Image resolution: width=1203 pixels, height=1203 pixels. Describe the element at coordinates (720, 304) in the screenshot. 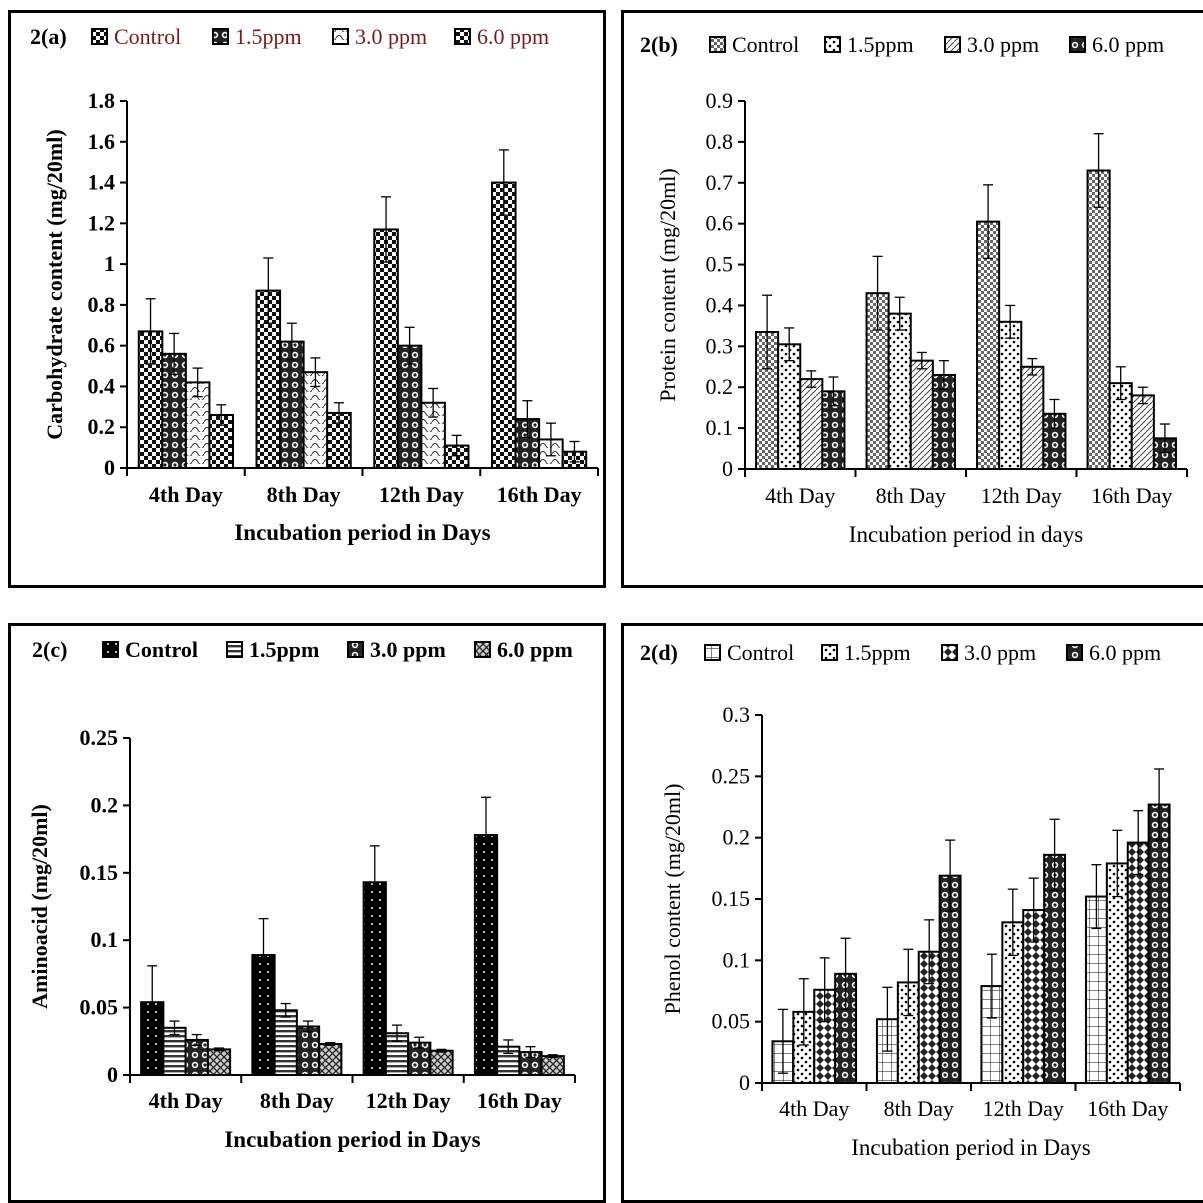

I see `y-tick-label-4: 0.4` at that location.